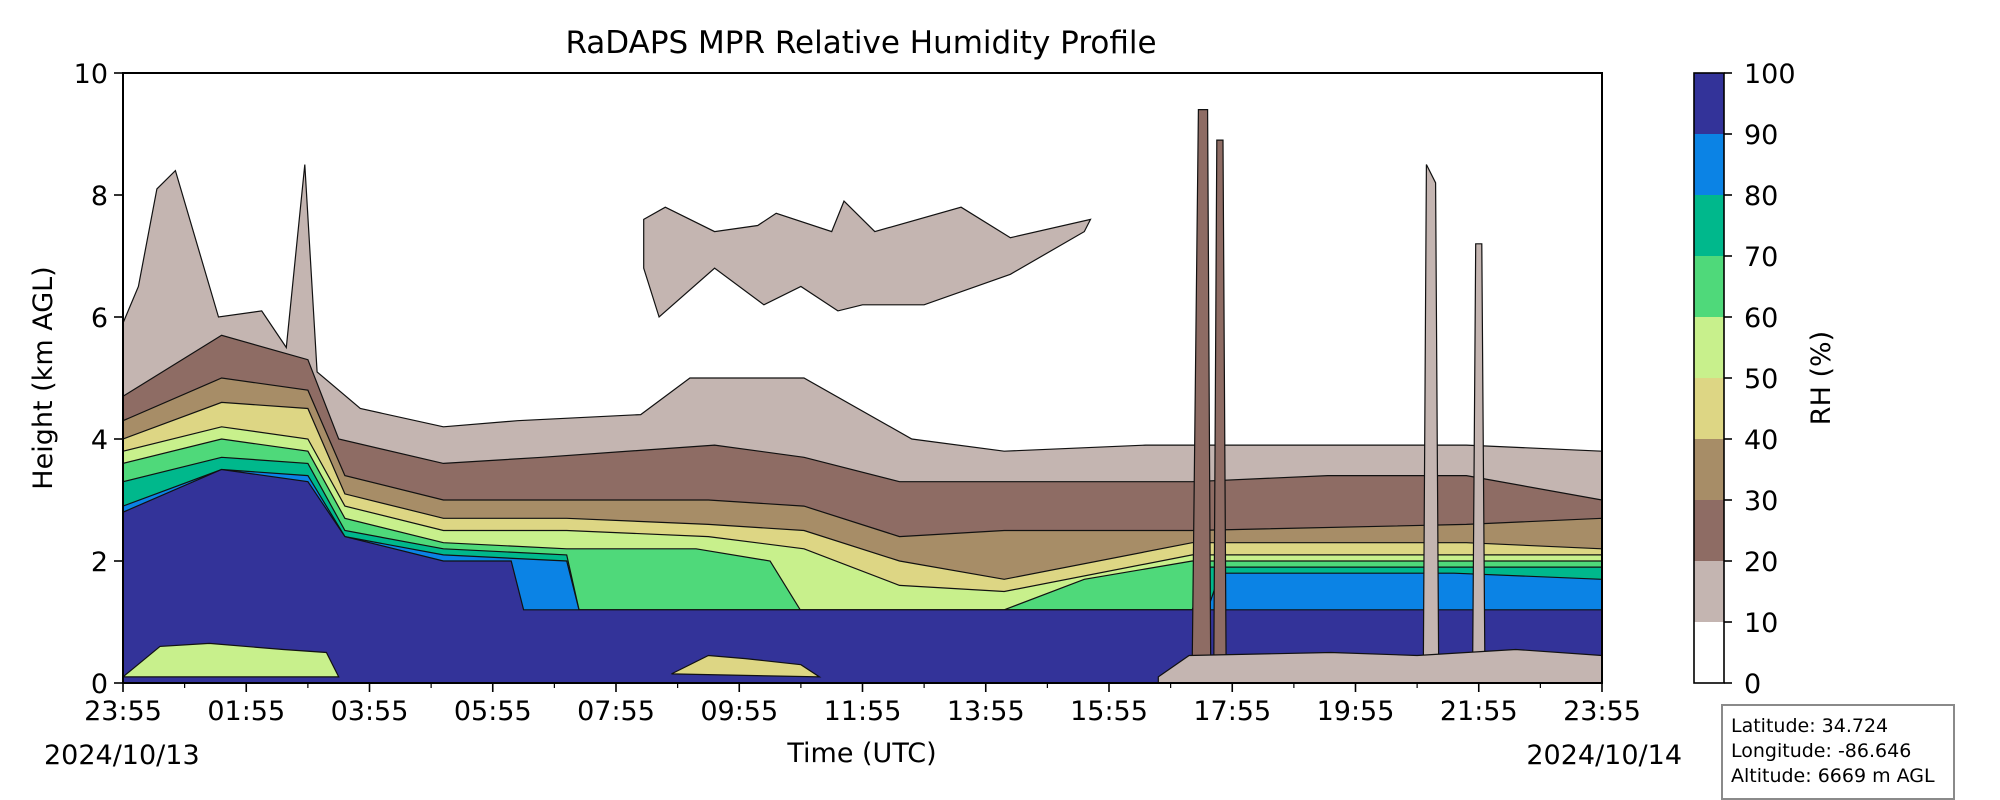 Image resolution: width=2000 pixels, height=800 pixels. What do you see at coordinates (861, 753) in the screenshot?
I see `x-axis-label: Time (UTC)` at bounding box center [861, 753].